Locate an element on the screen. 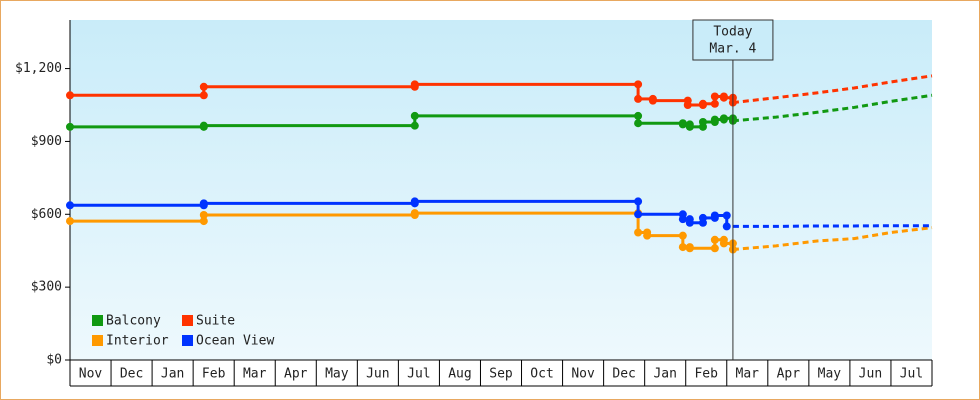 The height and width of the screenshot is (400, 980). legend-label: Ocean View is located at coordinates (235, 341).